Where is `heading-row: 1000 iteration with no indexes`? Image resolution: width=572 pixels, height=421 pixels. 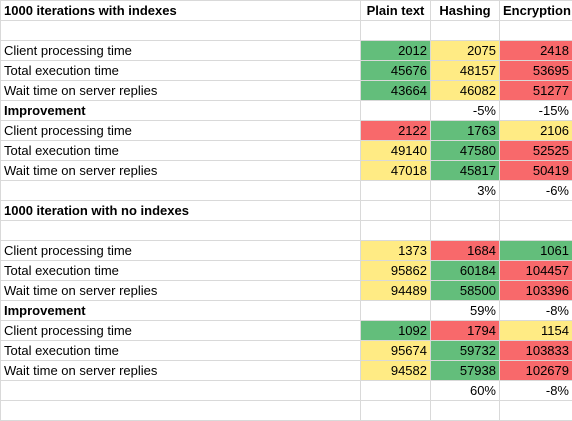
heading-row: 1000 iteration with no indexes is located at coordinates (286, 211).